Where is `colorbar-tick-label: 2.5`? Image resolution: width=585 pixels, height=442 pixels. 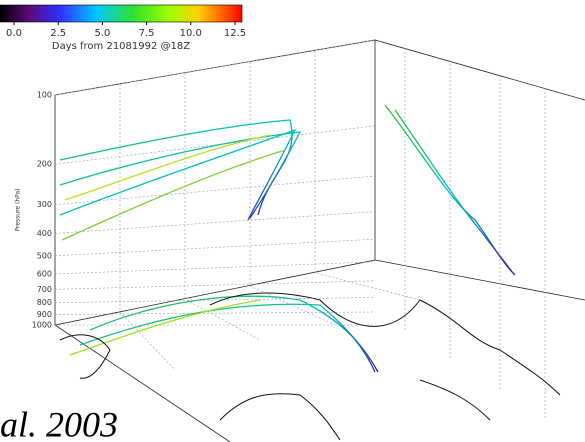
colorbar-tick-label: 2.5 is located at coordinates (58, 33).